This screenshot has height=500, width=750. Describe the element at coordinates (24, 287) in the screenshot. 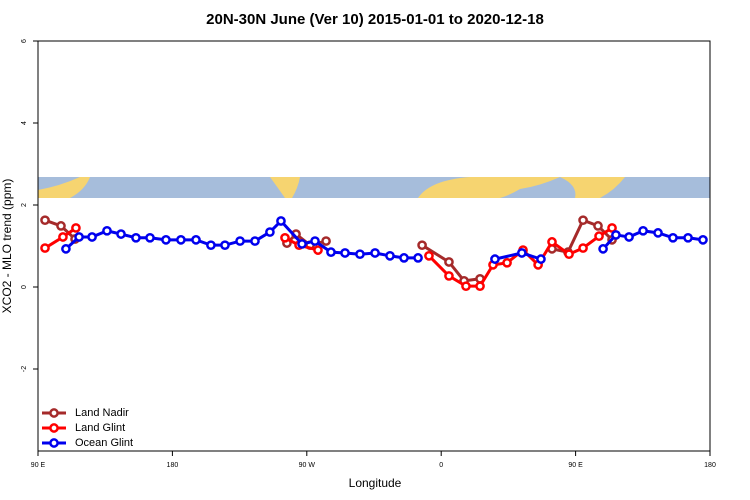

I see `y-tick-label: 0` at that location.